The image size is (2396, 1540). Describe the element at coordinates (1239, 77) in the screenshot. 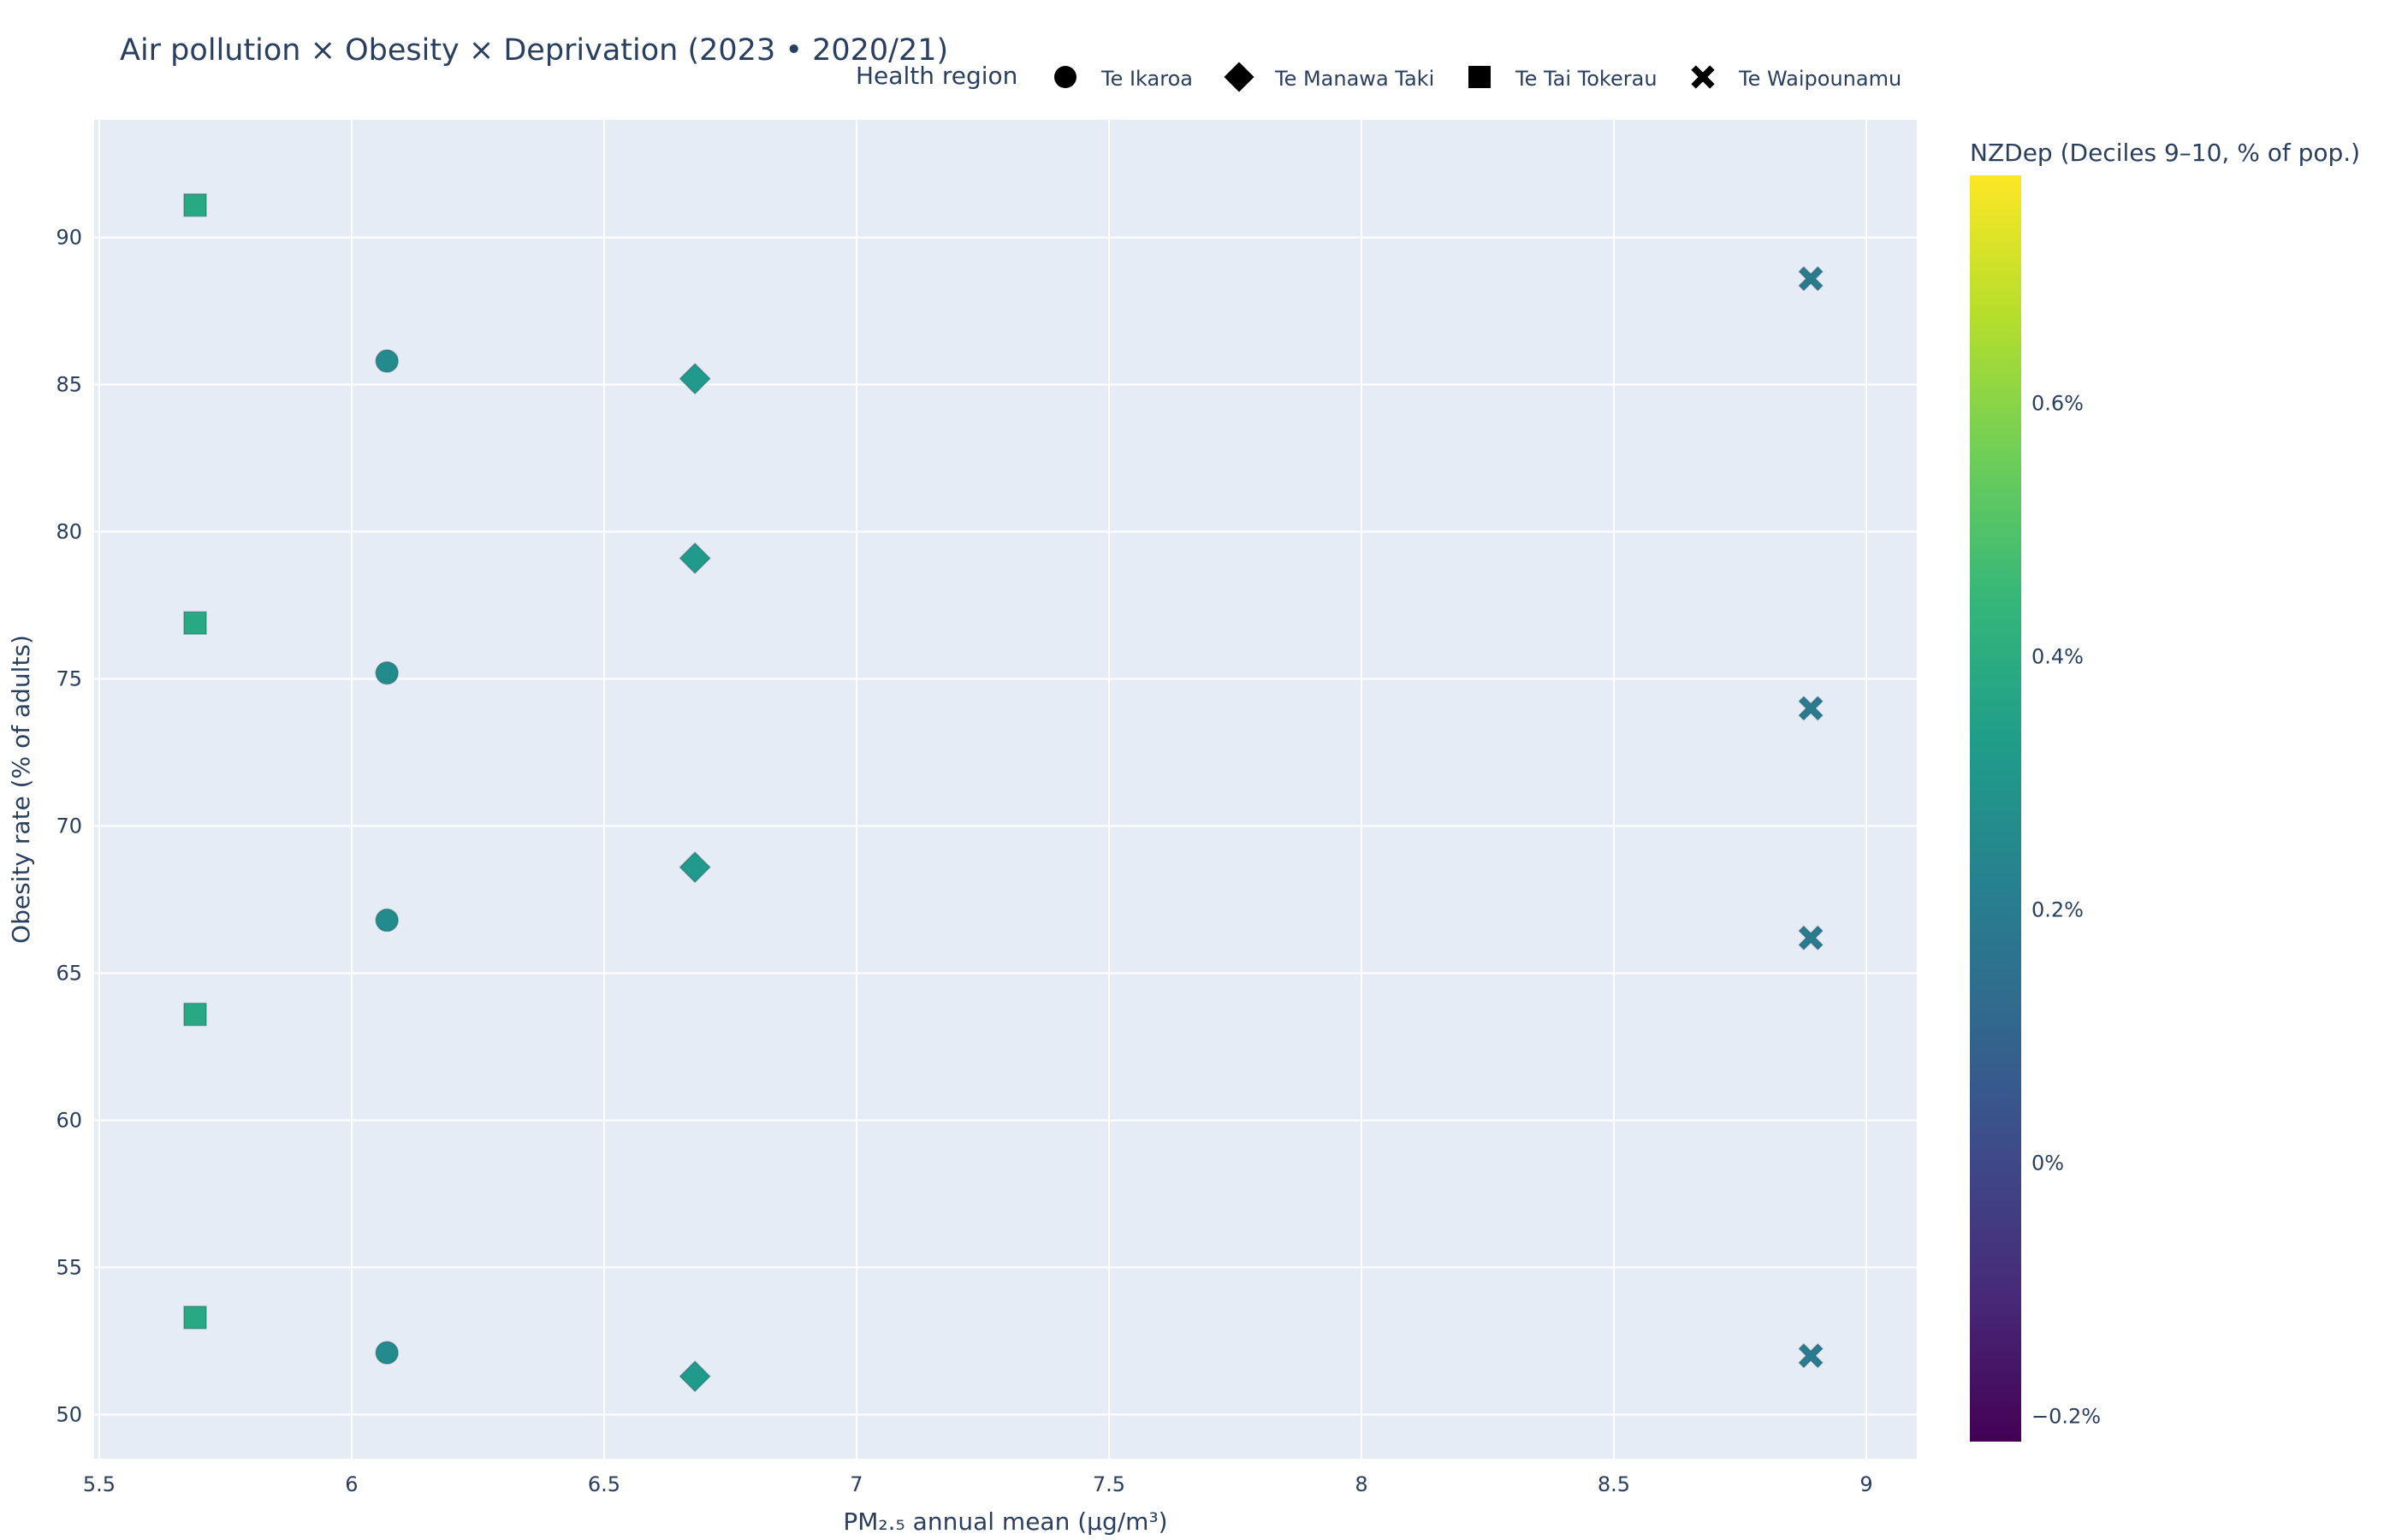

I see `legend-diamond-icon` at that location.